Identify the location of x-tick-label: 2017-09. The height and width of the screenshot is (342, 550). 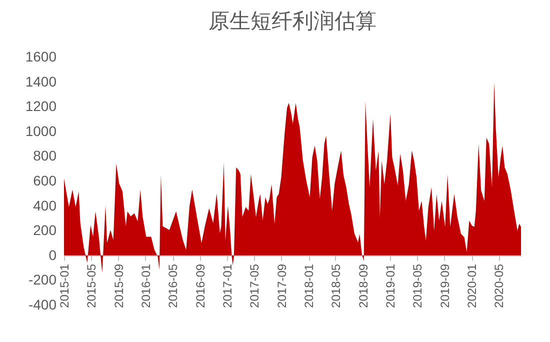
(281, 286).